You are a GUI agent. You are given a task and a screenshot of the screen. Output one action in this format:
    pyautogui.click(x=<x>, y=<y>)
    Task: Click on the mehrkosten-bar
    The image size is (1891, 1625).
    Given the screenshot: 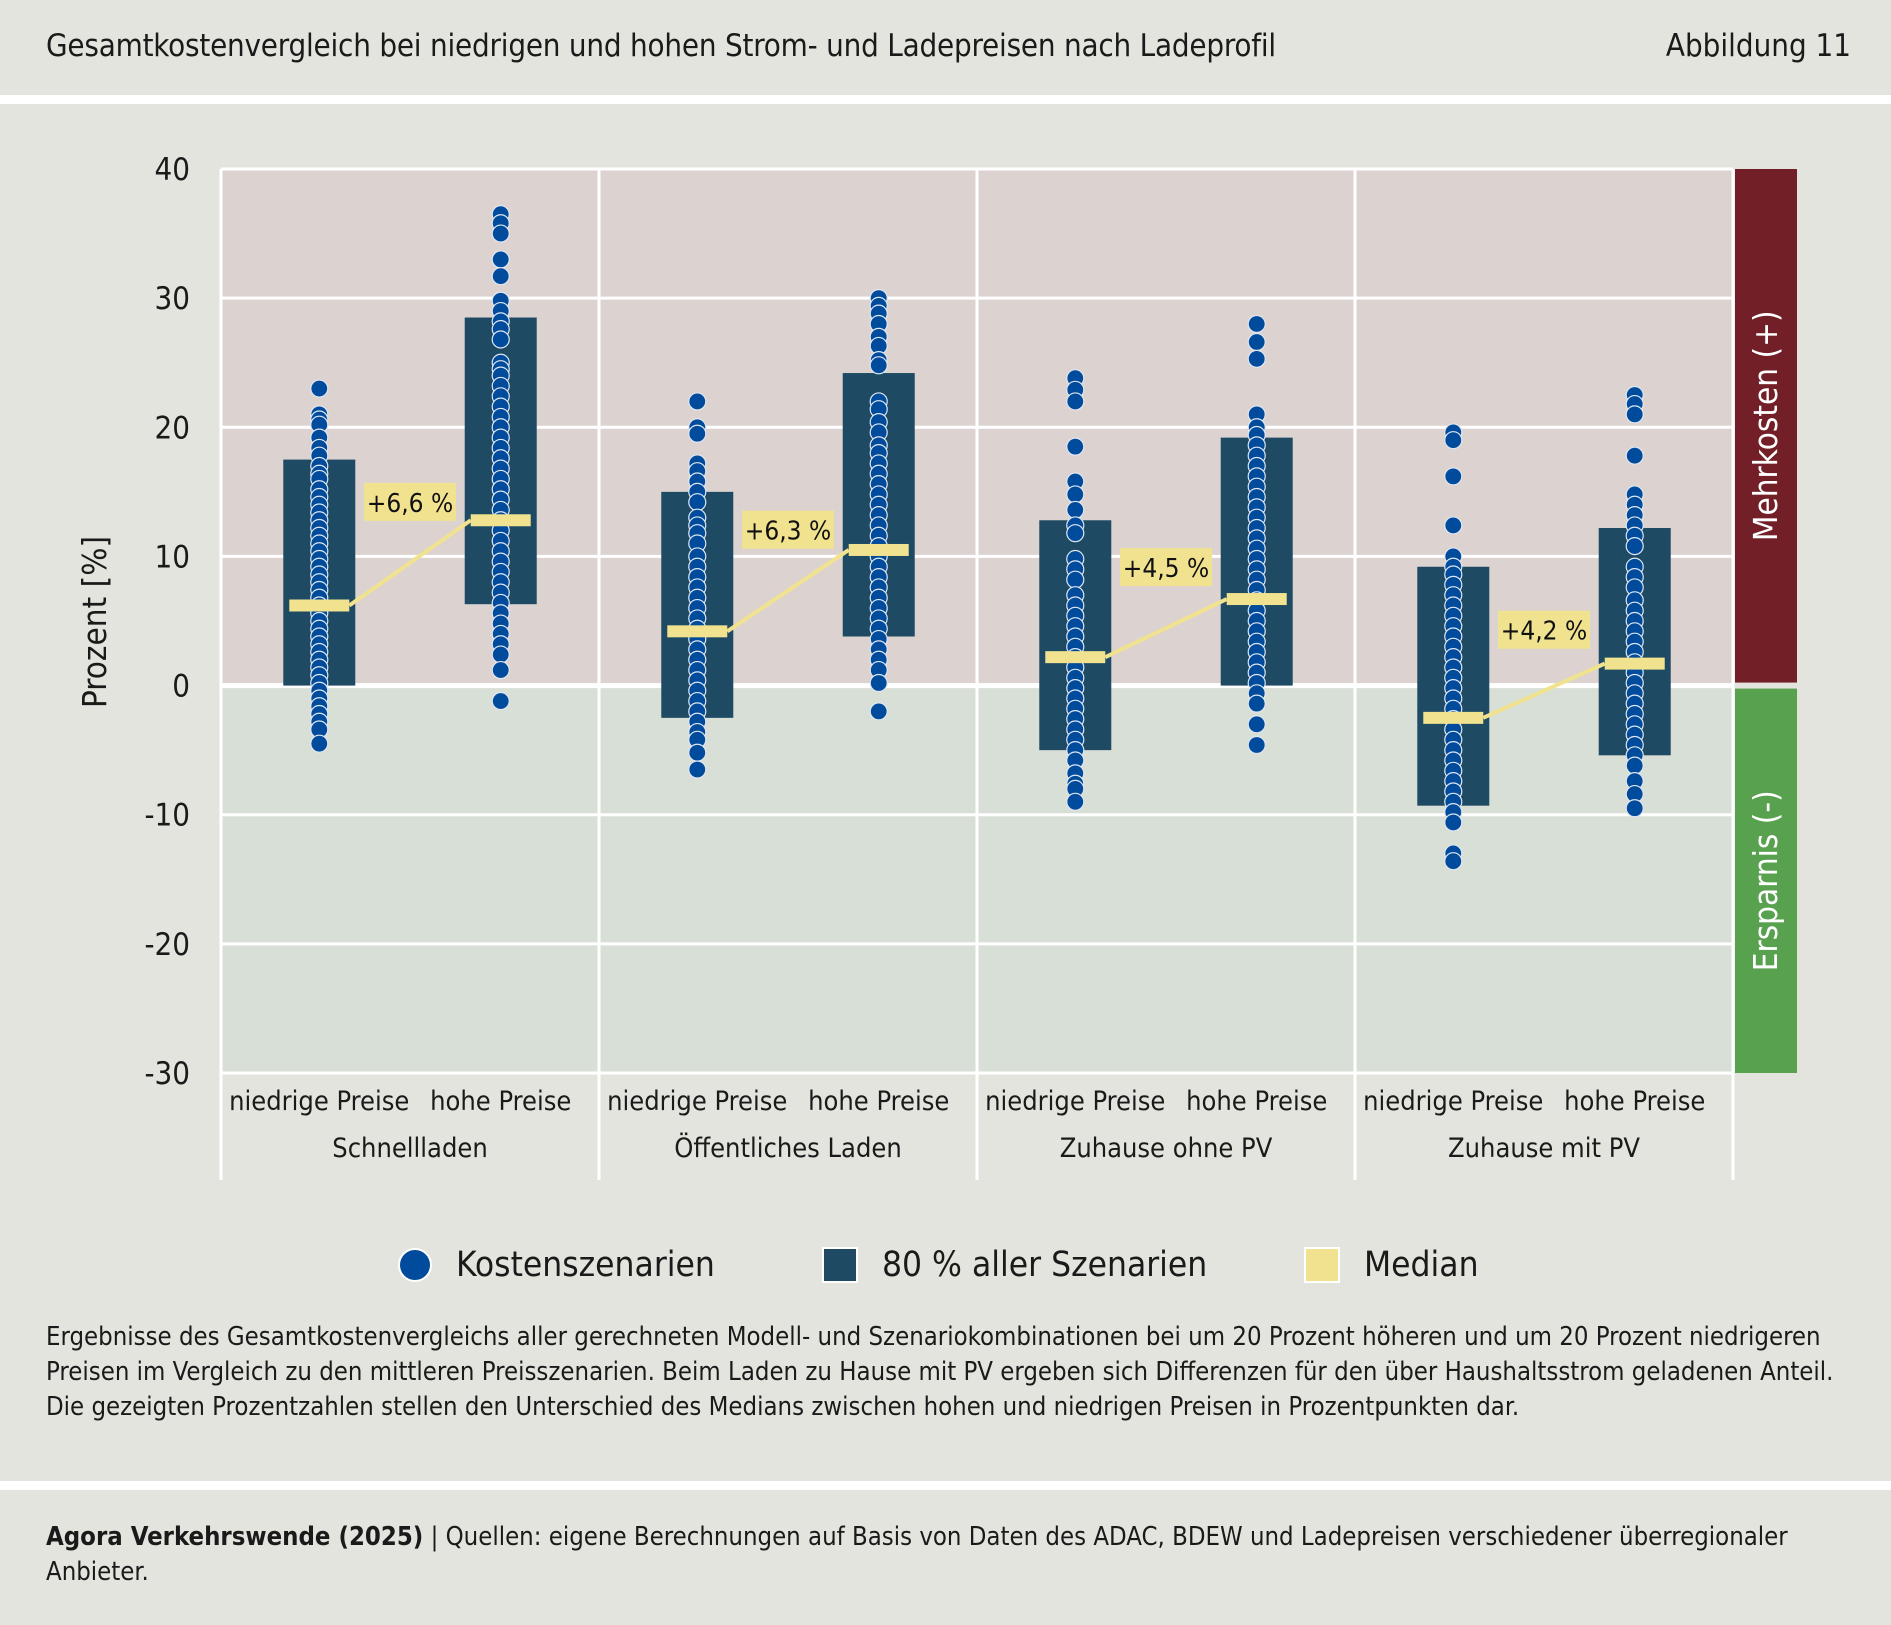 What is the action you would take?
    pyautogui.click(x=1766, y=426)
    